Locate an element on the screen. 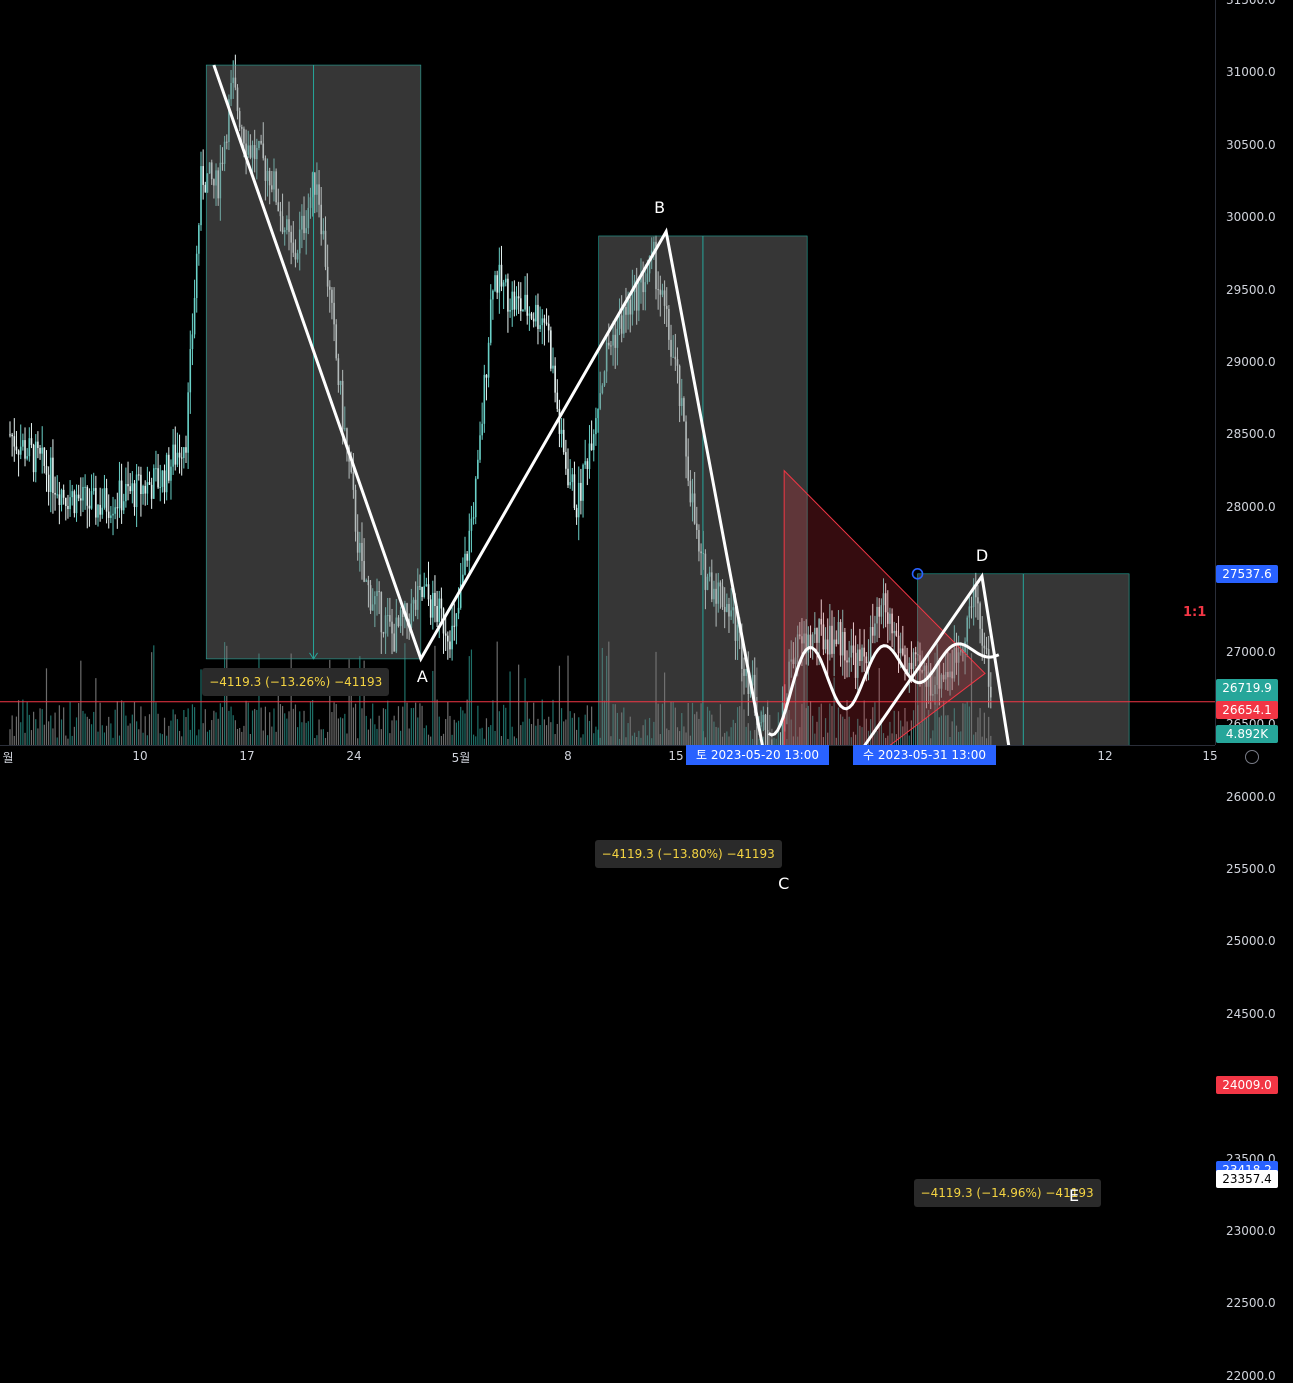 The image size is (1293, 1383). horizontal-lines is located at coordinates (607, 723).